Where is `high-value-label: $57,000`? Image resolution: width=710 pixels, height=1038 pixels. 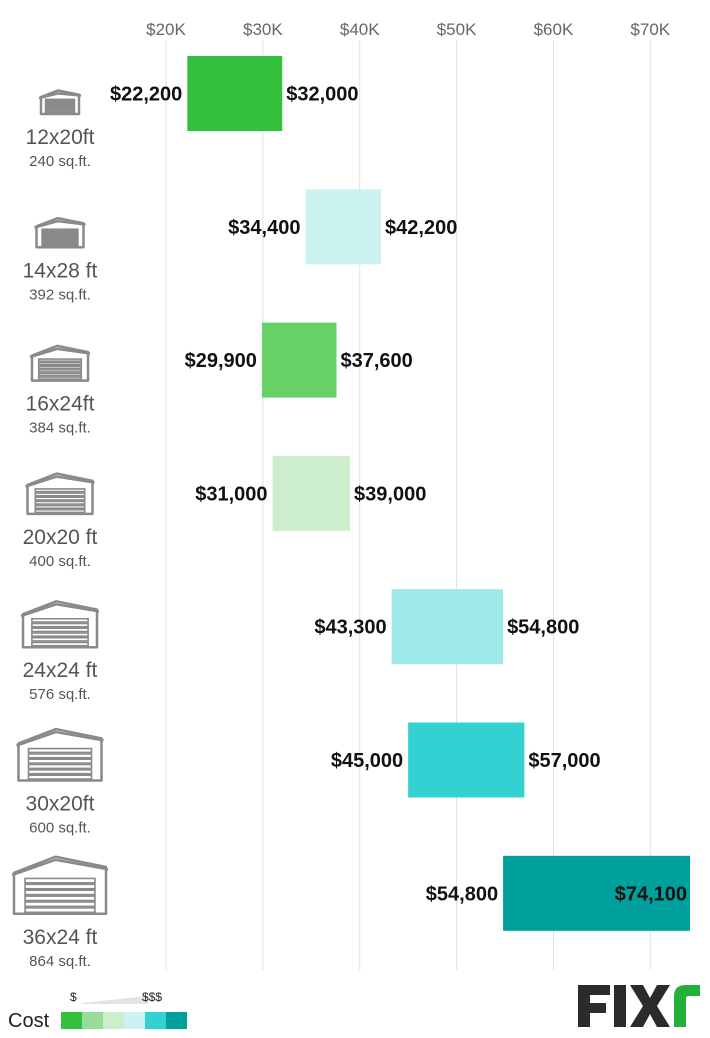 high-value-label: $57,000 is located at coordinates (564, 761).